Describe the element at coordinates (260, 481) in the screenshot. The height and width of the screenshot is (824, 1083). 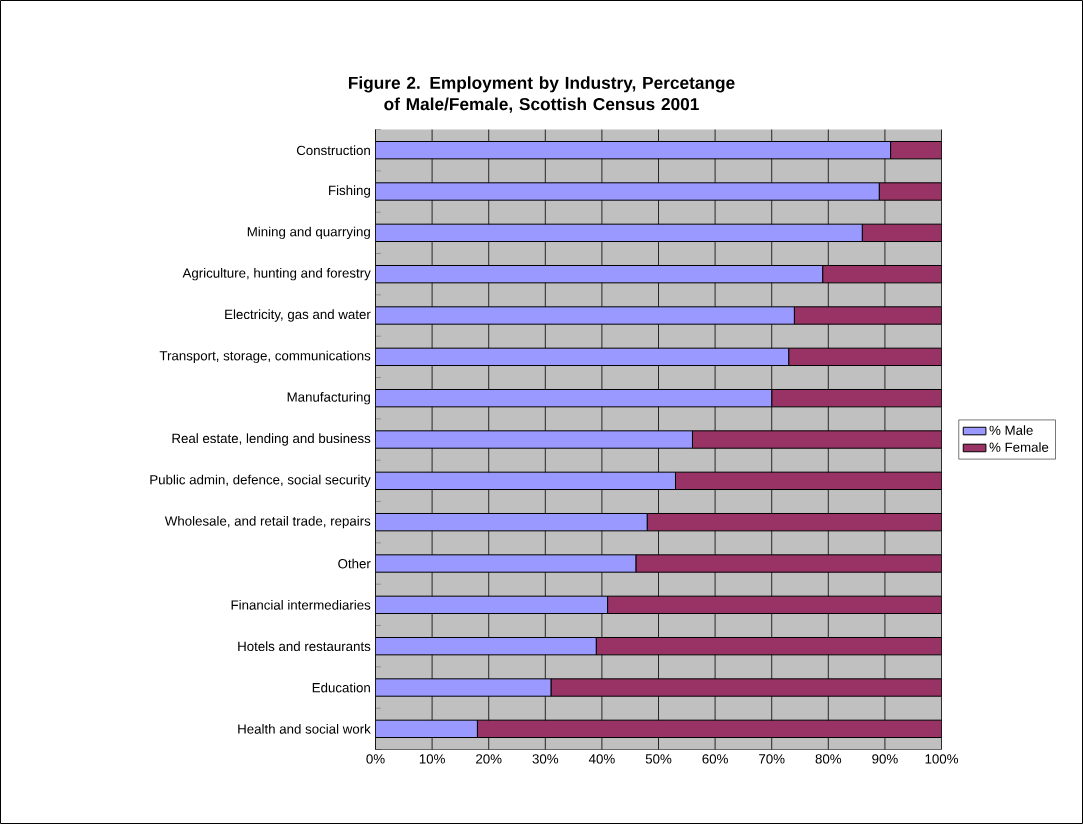
I see `y-tick-label: Public admin, defence, social security` at that location.